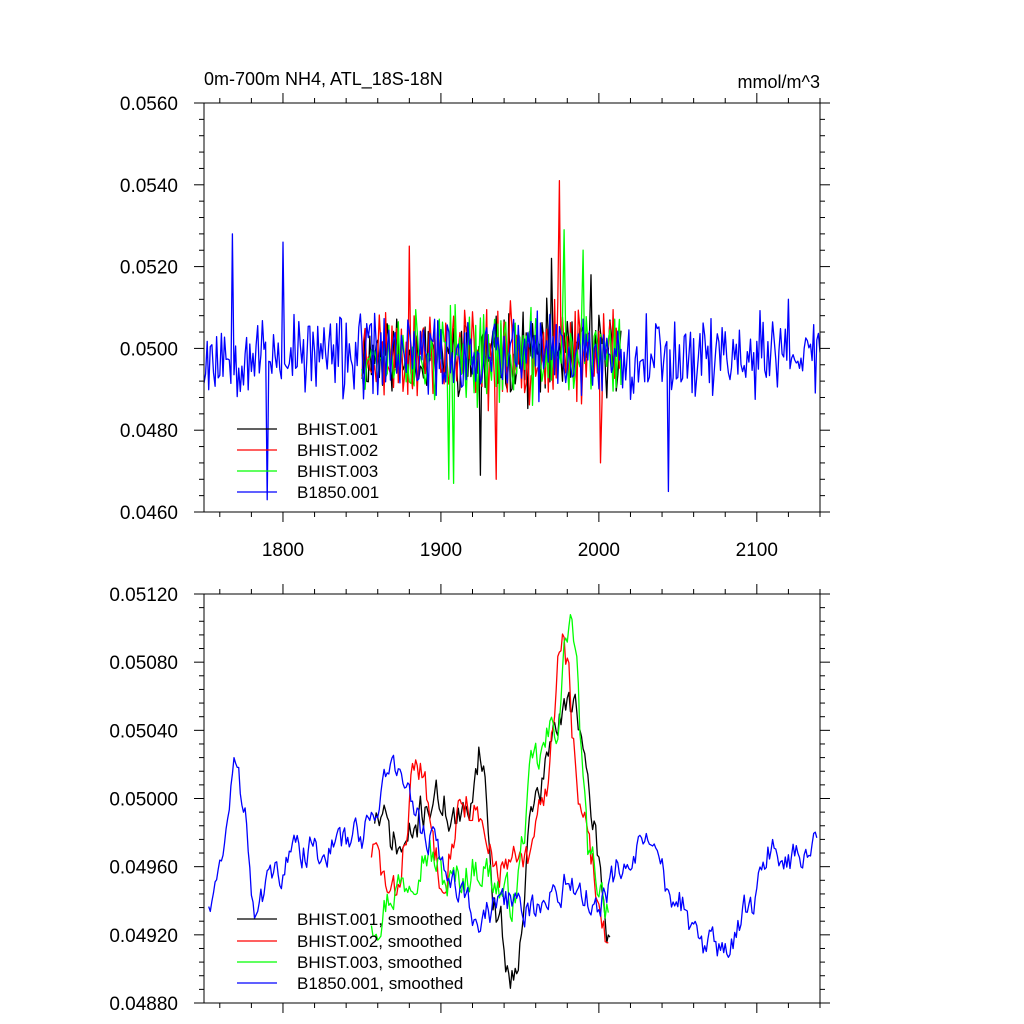 This screenshot has width=1024, height=1024. Describe the element at coordinates (143, 800) in the screenshot. I see `y-tick-label: 0.05000` at that location.